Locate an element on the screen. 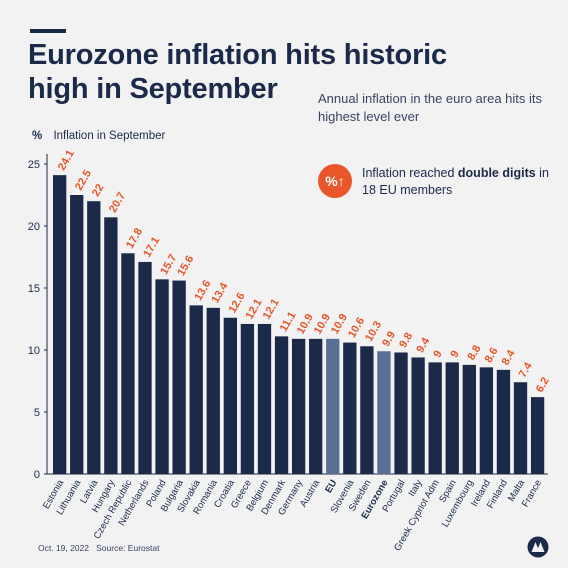  data-label: 20.7 is located at coordinates (117, 202).